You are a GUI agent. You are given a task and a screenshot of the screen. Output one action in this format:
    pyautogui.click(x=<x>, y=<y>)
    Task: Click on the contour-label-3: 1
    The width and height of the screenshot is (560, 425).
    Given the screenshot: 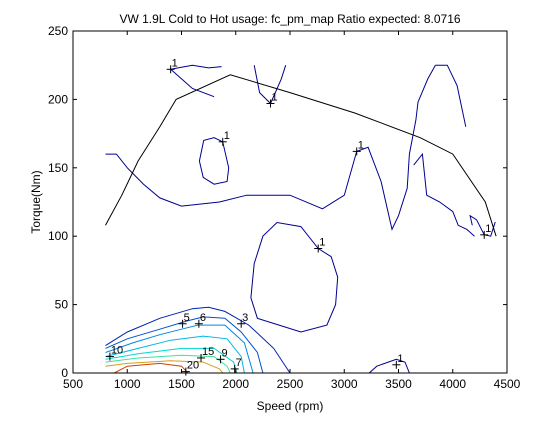 What is the action you would take?
    pyautogui.click(x=358, y=147)
    